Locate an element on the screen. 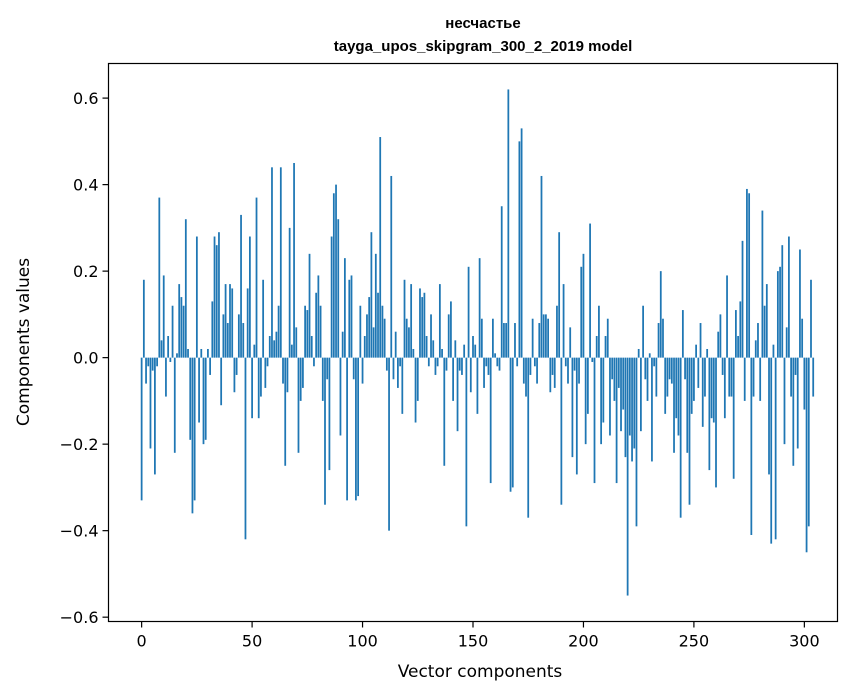 This screenshot has height=696, width=867. y-tick-label: −0.4 is located at coordinates (79, 531).